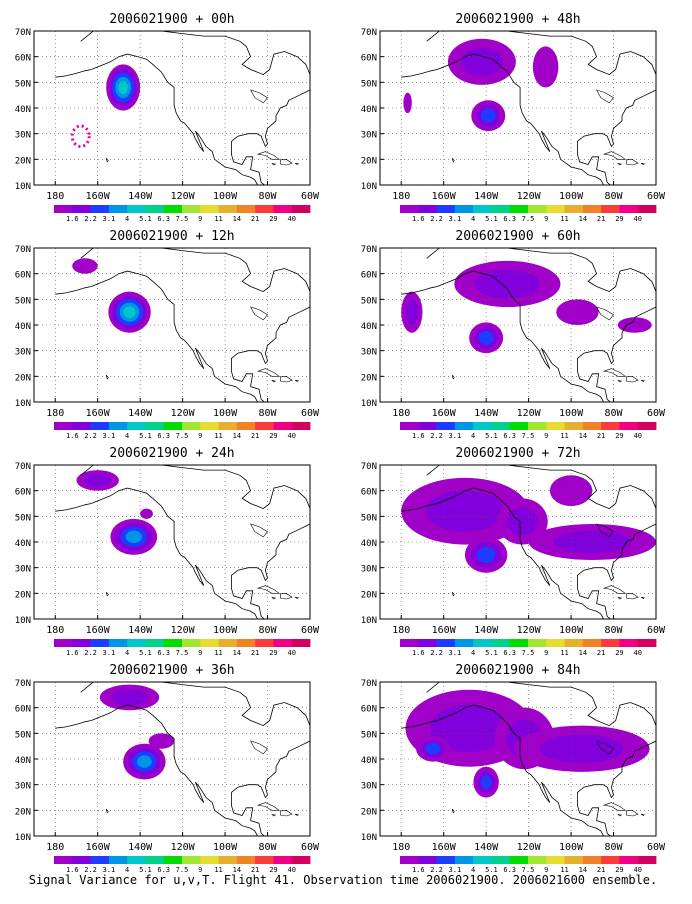 This screenshot has width=692, height=904. Describe the element at coordinates (369, 327) in the screenshot. I see `y-tick-label: 40N` at that location.